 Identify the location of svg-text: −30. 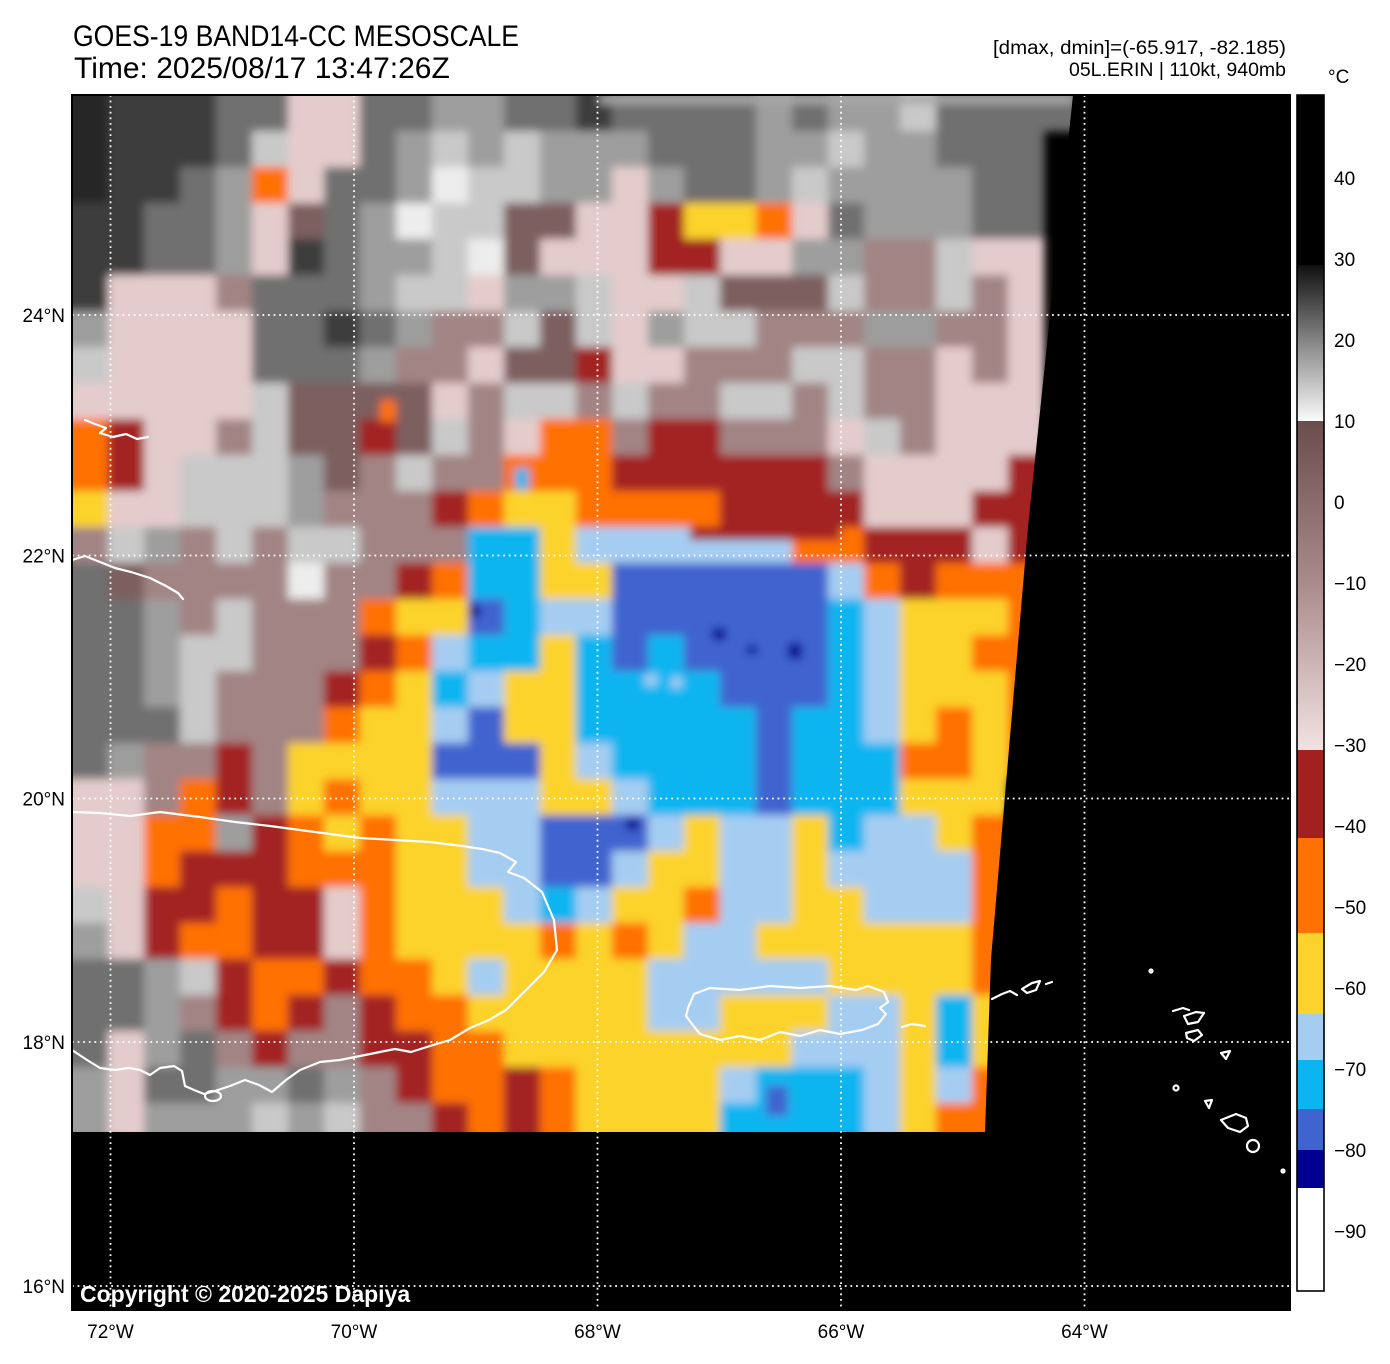
(1350, 746).